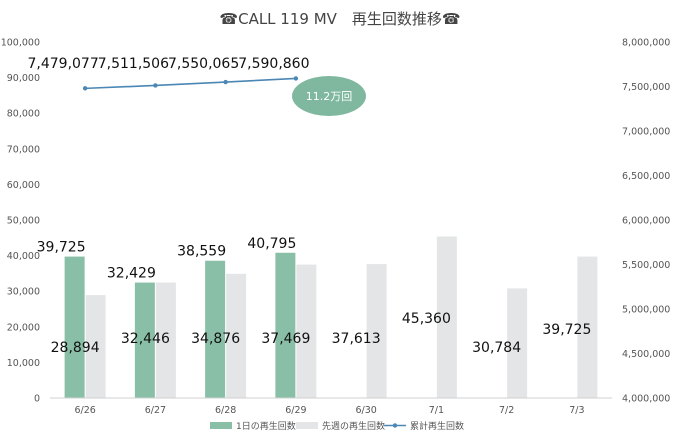 This screenshot has width=680, height=445. I want to click on callout-bubble, so click(329, 96).